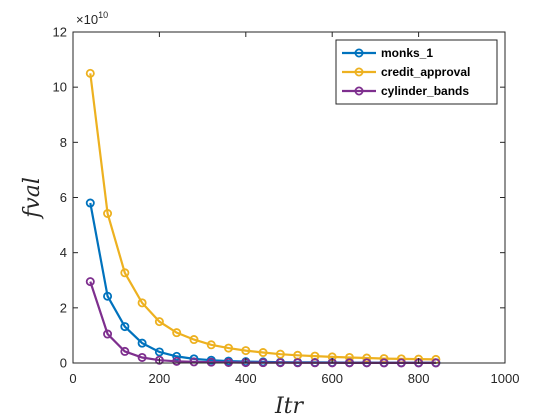  What do you see at coordinates (332, 378) in the screenshot?
I see `x-tick-label: 600` at bounding box center [332, 378].